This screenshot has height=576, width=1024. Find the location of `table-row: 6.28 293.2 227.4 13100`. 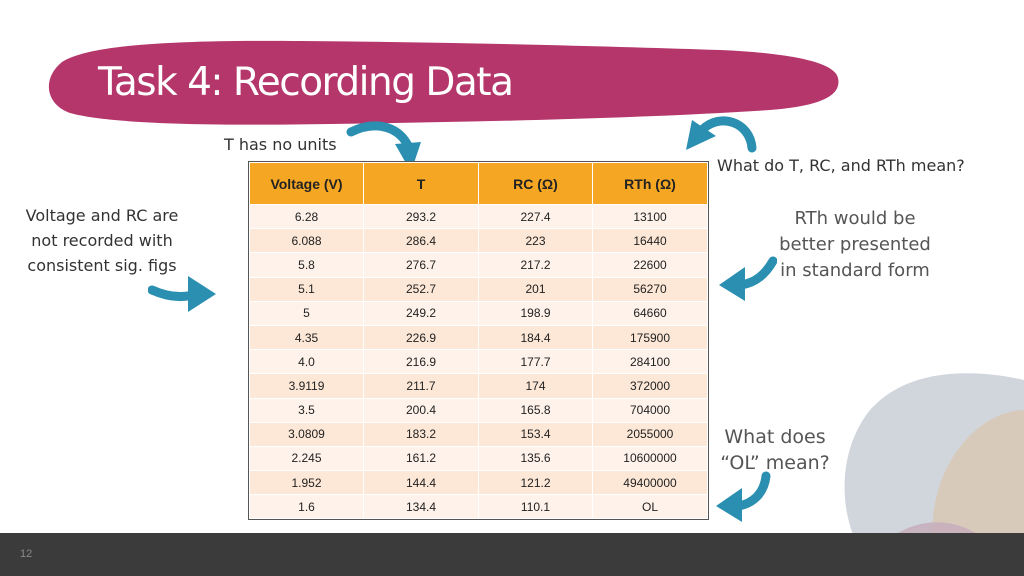

table-row: 6.28 293.2 227.4 13100 is located at coordinates (478, 216).